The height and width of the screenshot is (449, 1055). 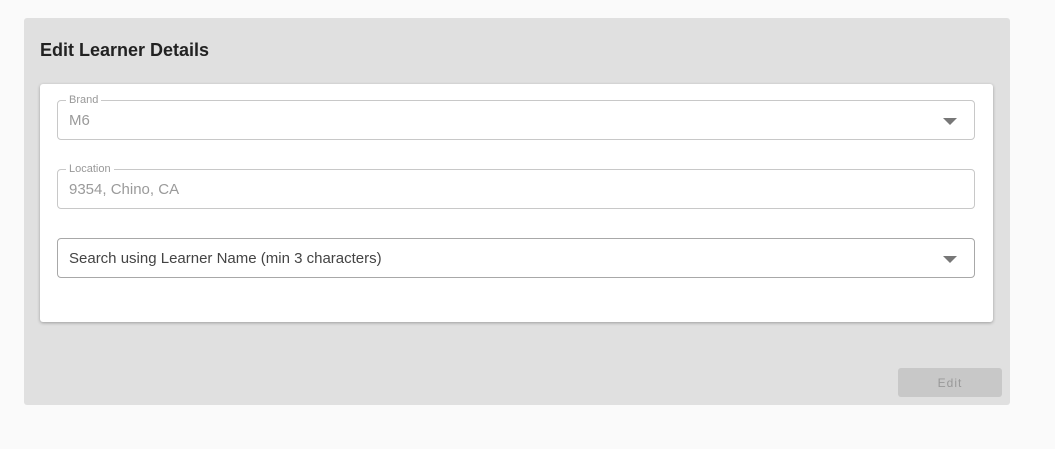 I want to click on location-field: Location 9354, Chino, CA, so click(x=516, y=186).